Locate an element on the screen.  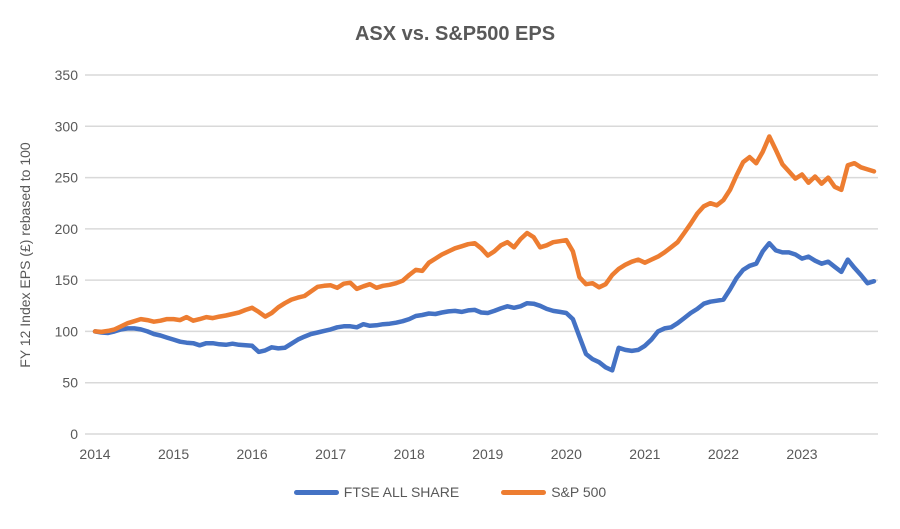
y-tick-label: 50 is located at coordinates (70, 383).